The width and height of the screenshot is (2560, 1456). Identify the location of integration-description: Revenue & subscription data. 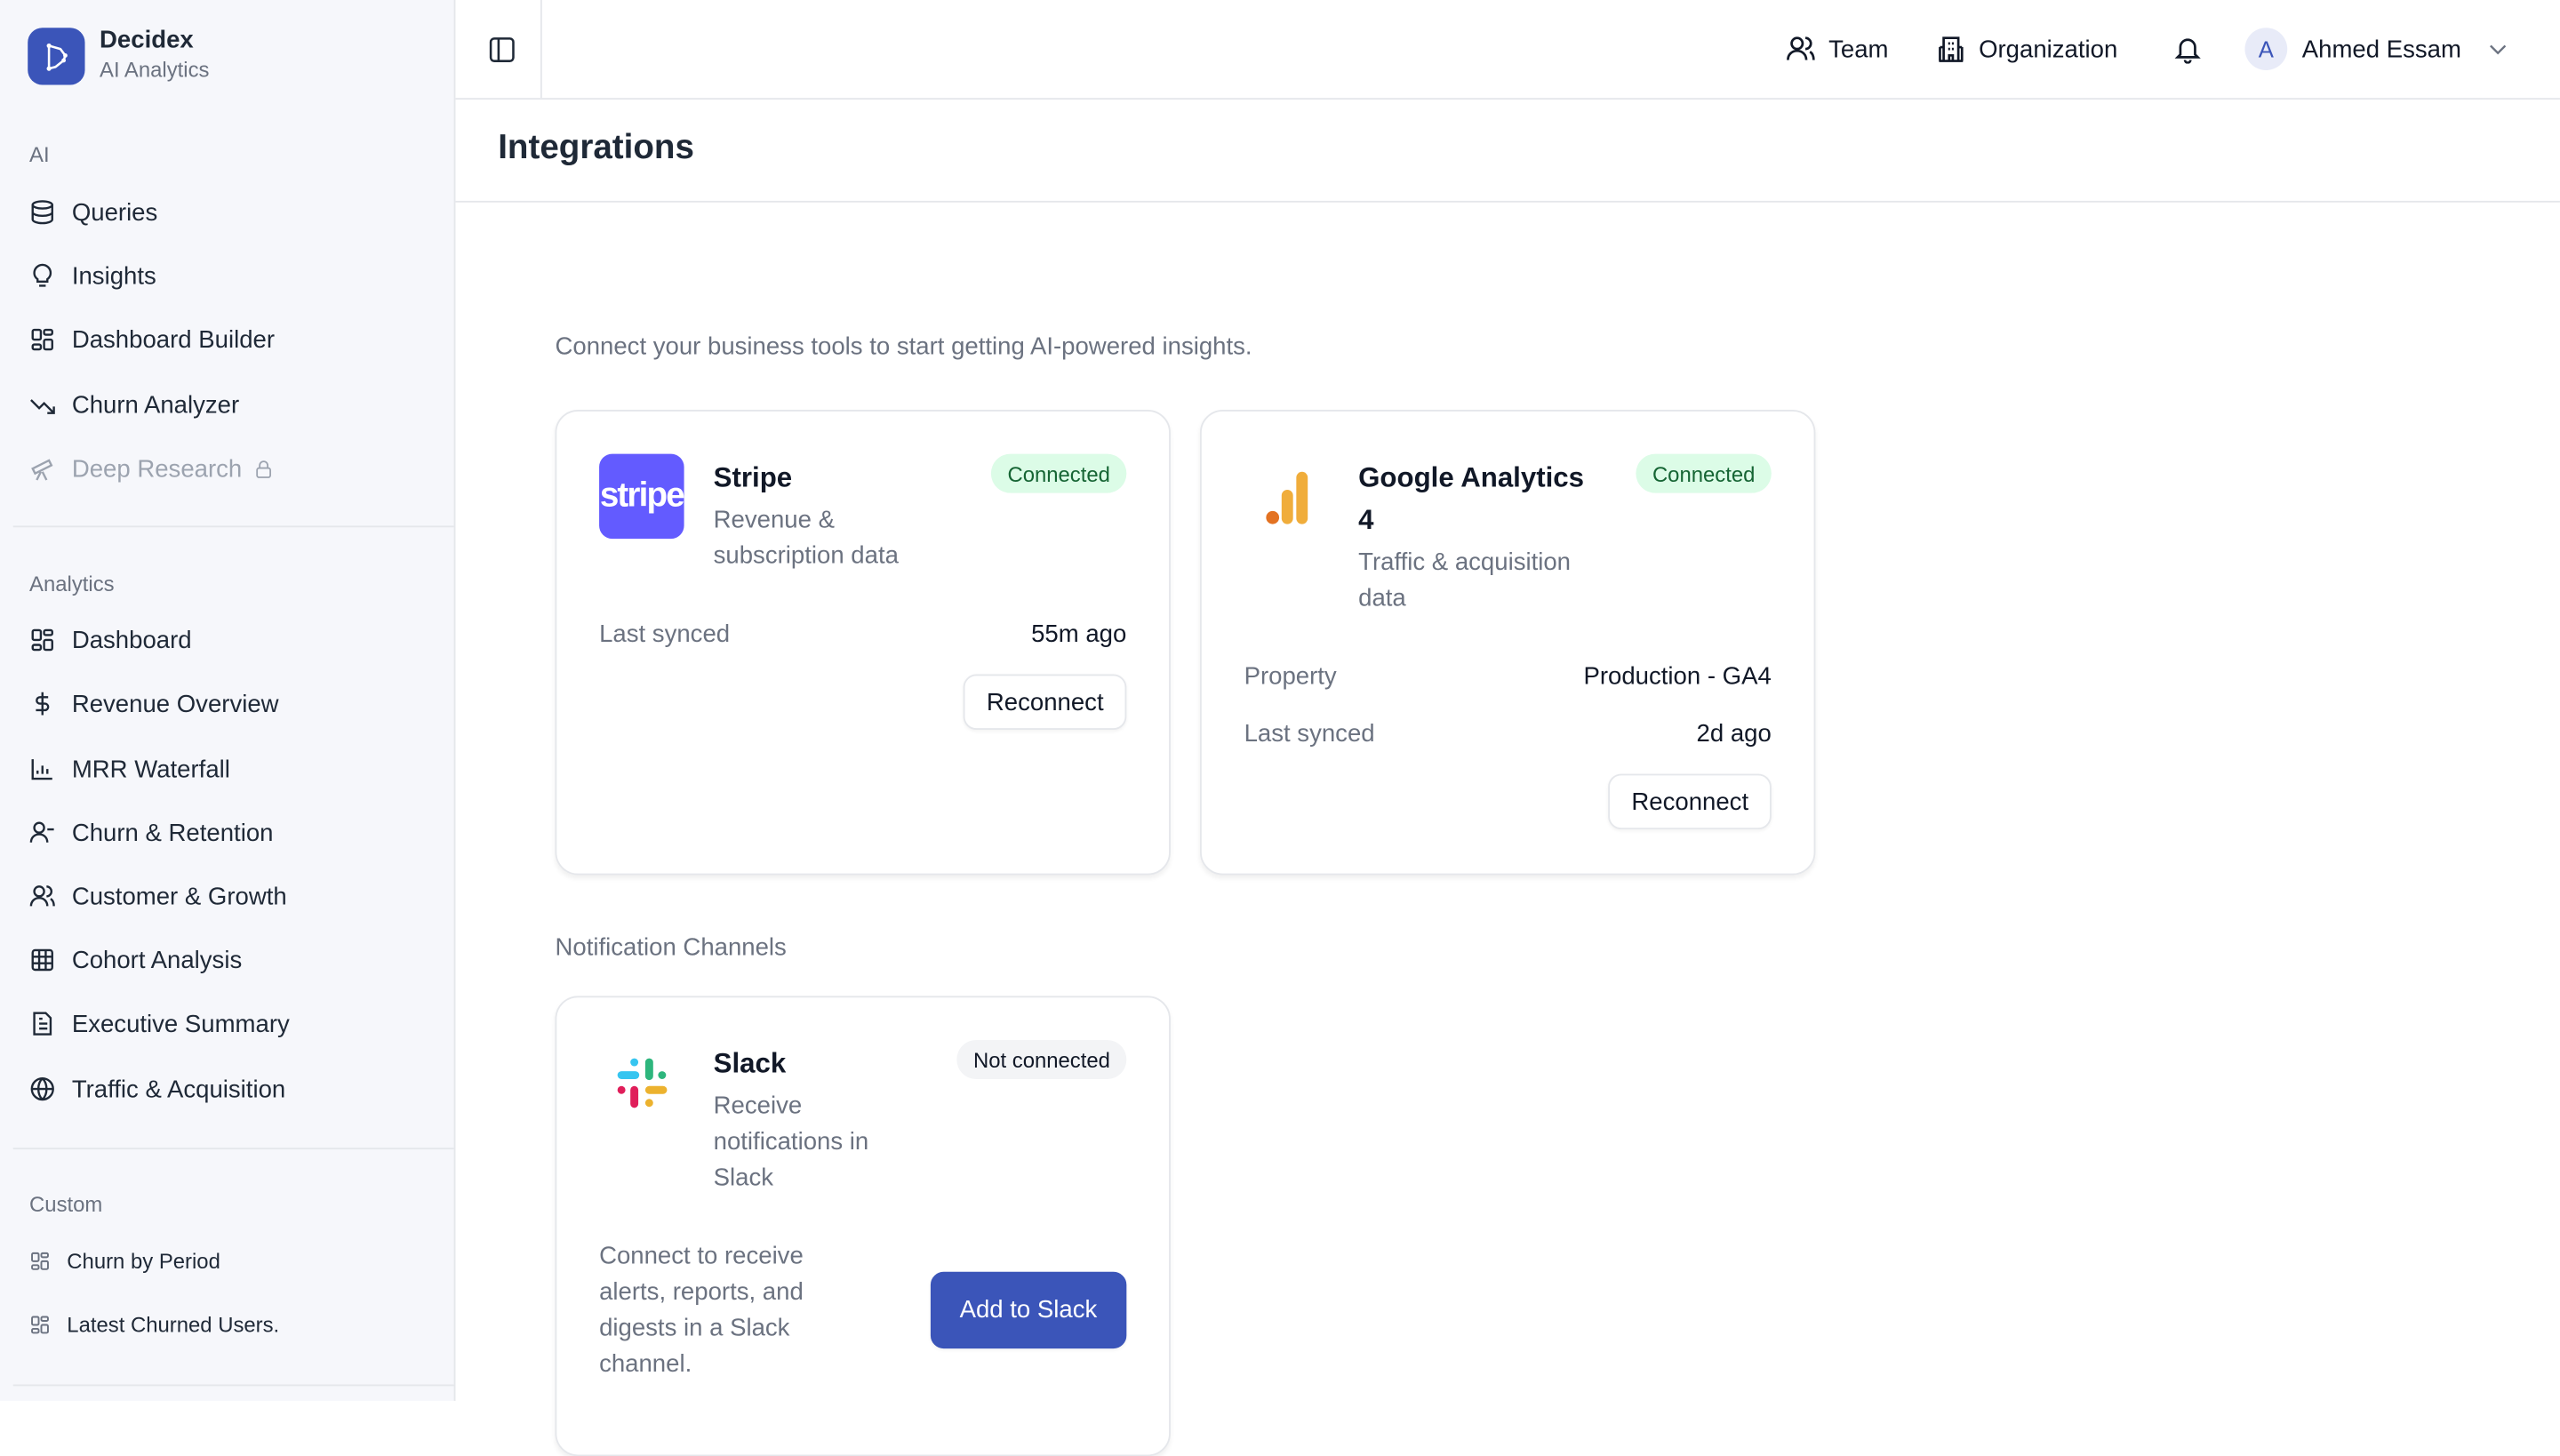
(806, 538).